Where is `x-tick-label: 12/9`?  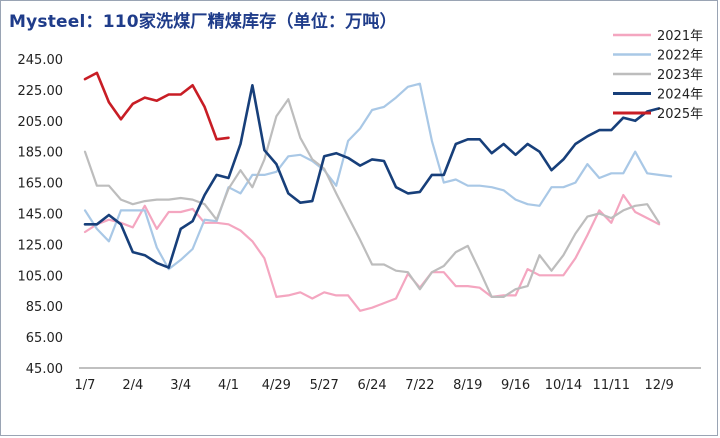 x-tick-label: 12/9 is located at coordinates (659, 385).